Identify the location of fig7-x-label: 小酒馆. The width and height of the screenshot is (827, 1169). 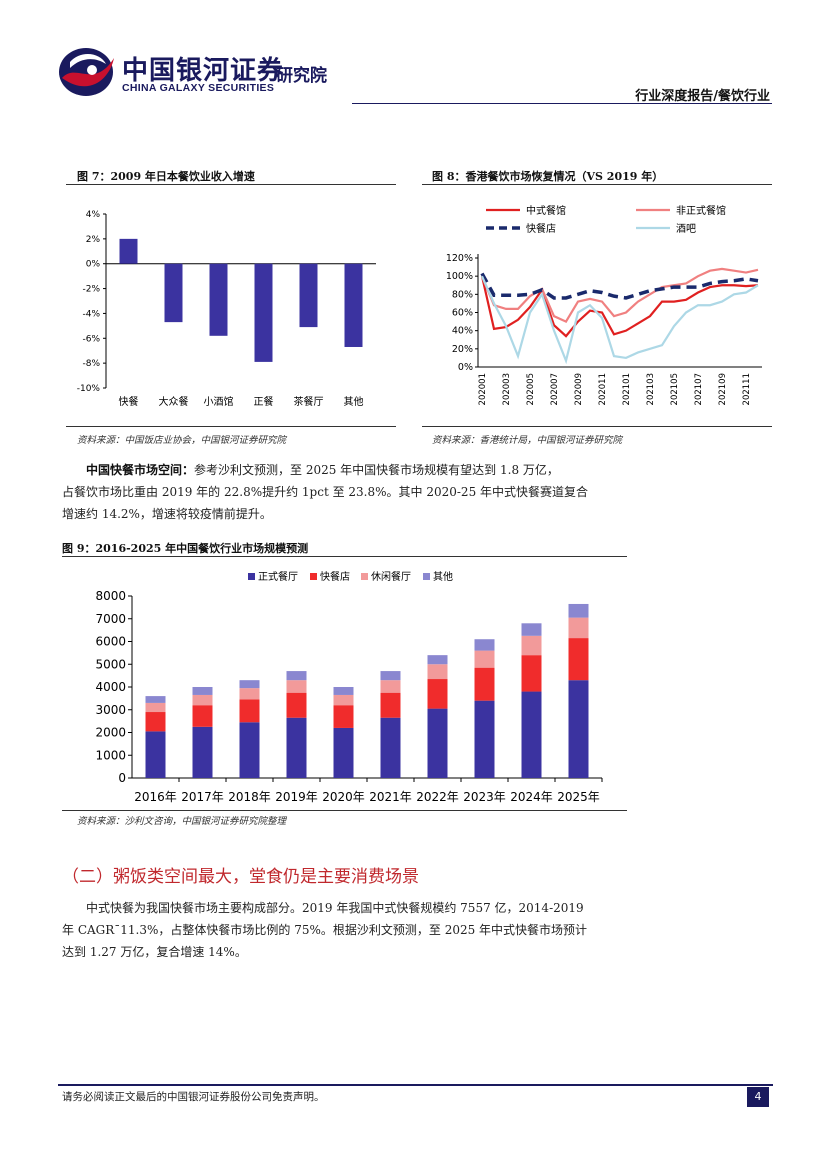
(219, 401).